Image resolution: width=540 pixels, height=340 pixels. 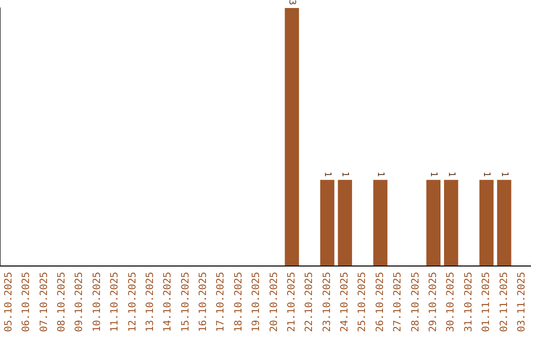 What do you see at coordinates (504, 302) in the screenshot?
I see `x-tick-label: 02.11.2025` at bounding box center [504, 302].